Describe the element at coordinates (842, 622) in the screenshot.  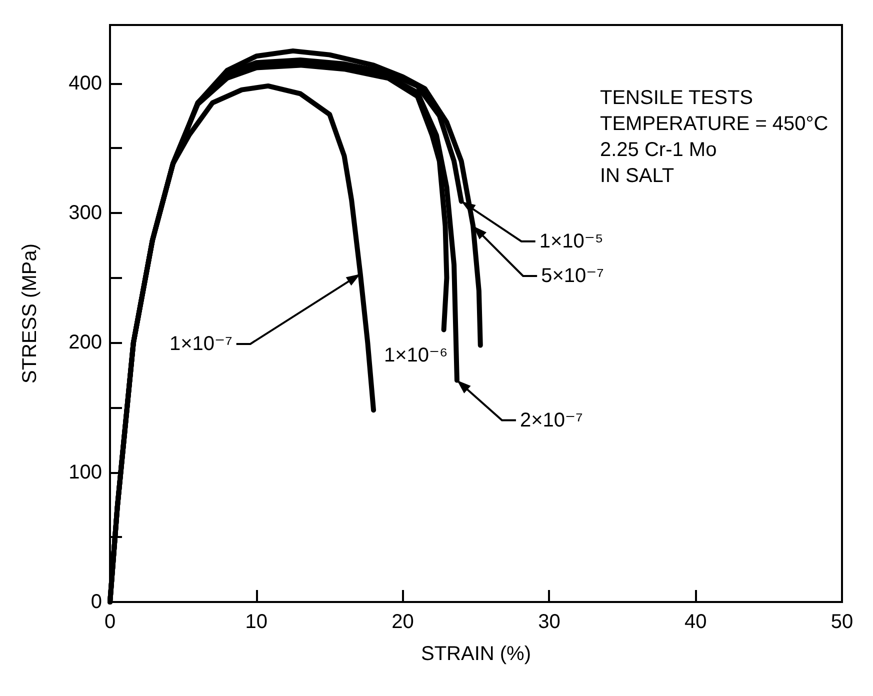
I see `x-tick-label: 50` at that location.